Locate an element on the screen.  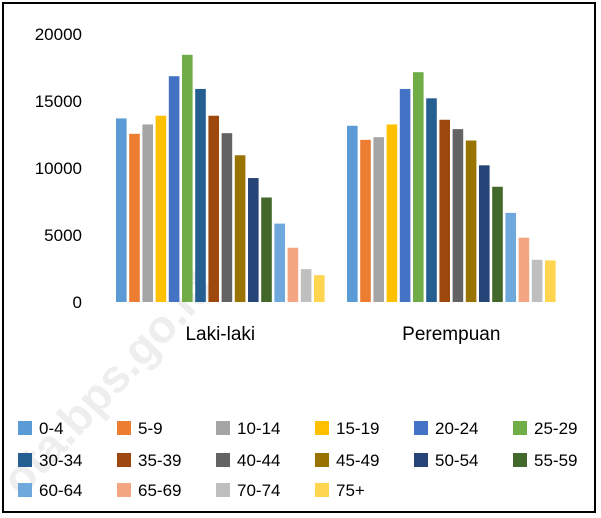
legend-label: 60-64 is located at coordinates (60, 490).